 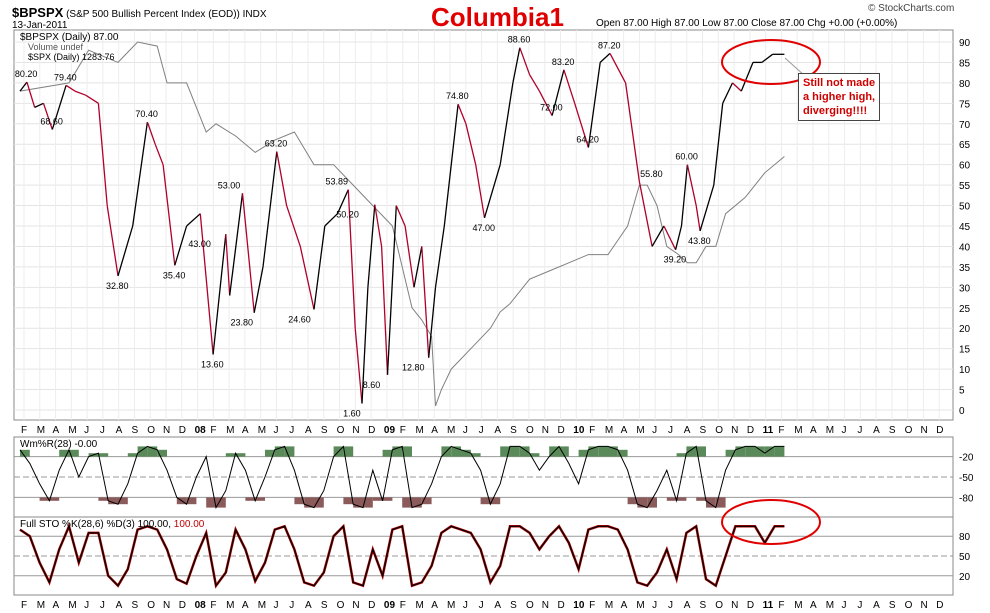 I want to click on symbol: $BPSPX, so click(x=38, y=12).